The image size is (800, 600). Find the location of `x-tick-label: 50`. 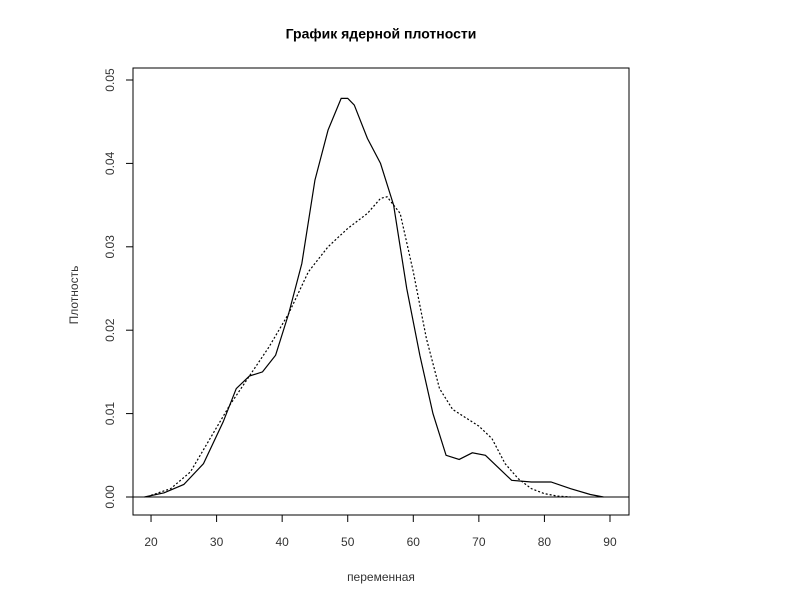

x-tick-label: 50 is located at coordinates (348, 542).